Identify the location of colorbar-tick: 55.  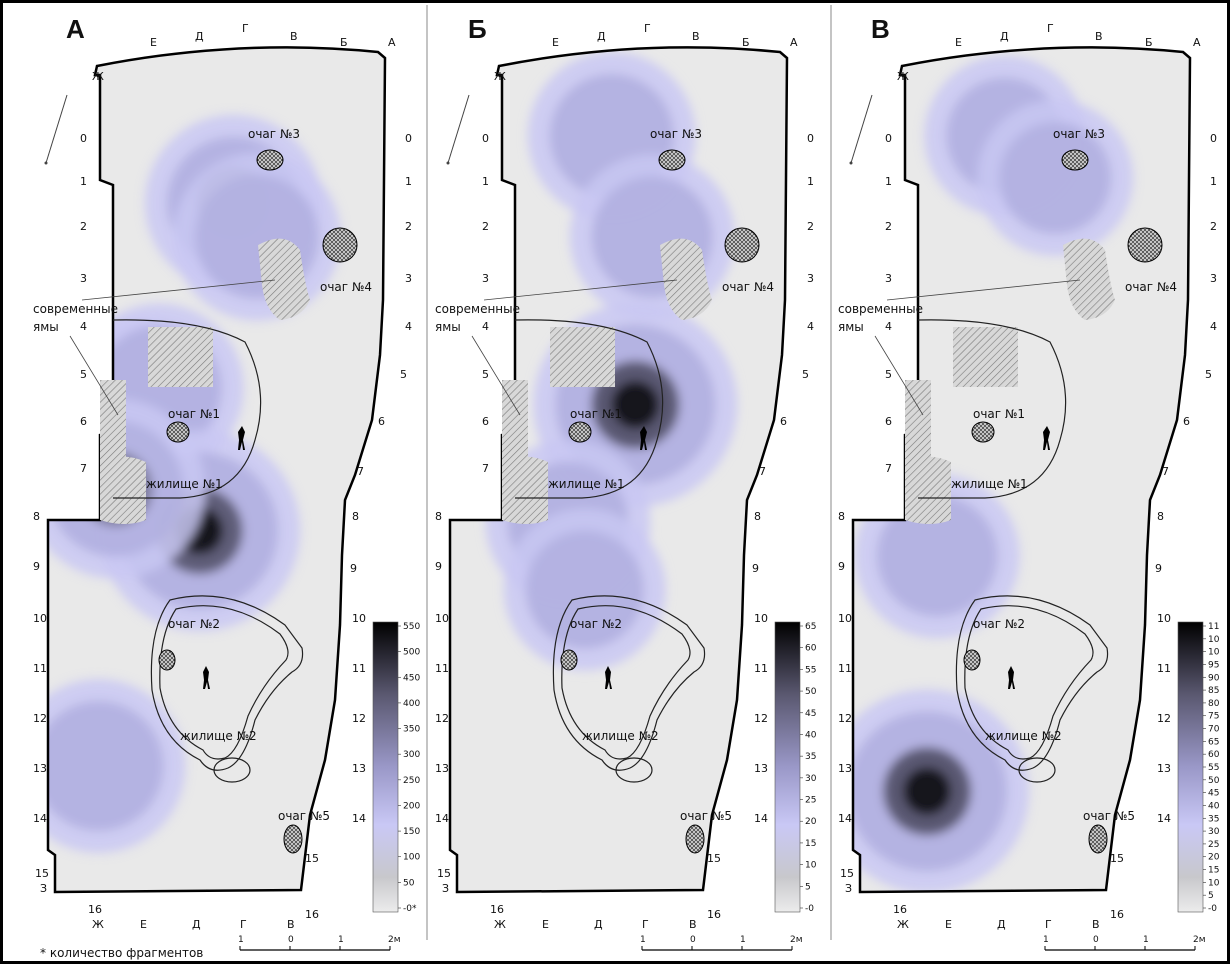
(810, 670).